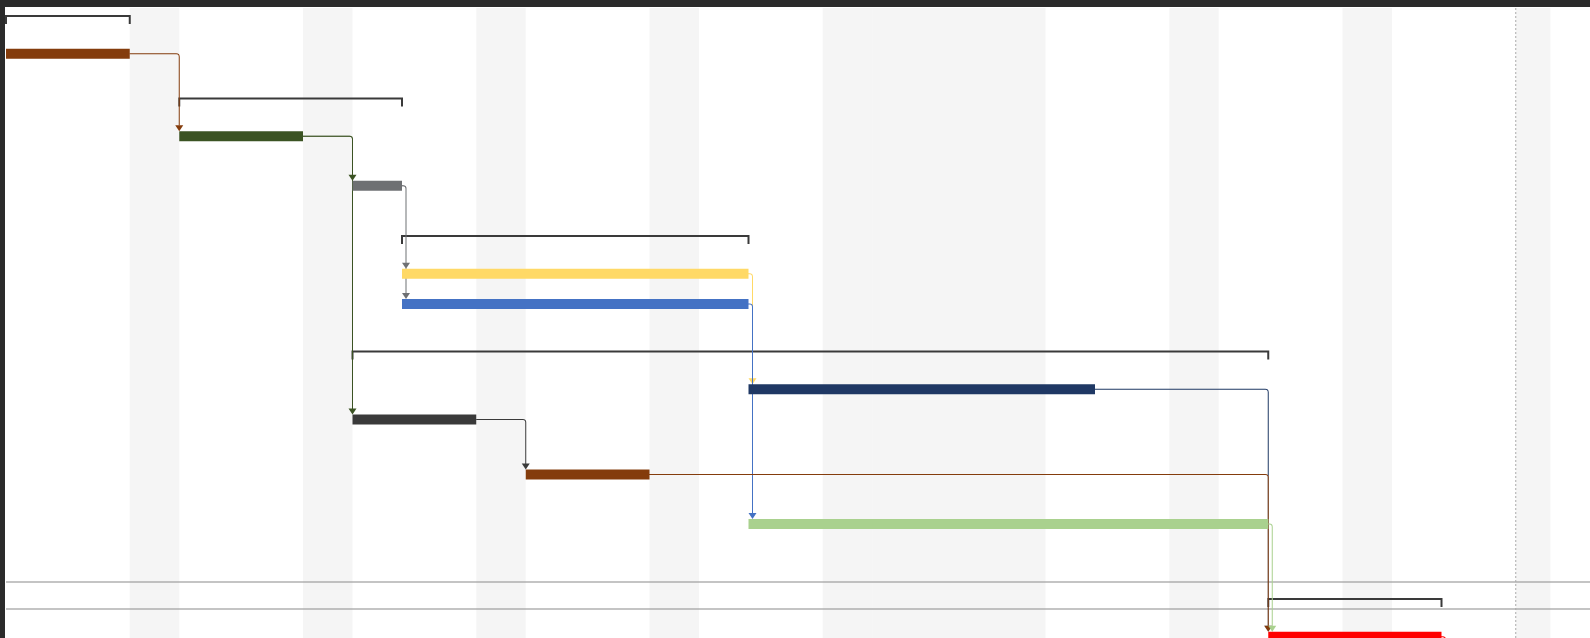 Image resolution: width=1590 pixels, height=638 pixels. What do you see at coordinates (2, 319) in the screenshot?
I see `frame-left` at bounding box center [2, 319].